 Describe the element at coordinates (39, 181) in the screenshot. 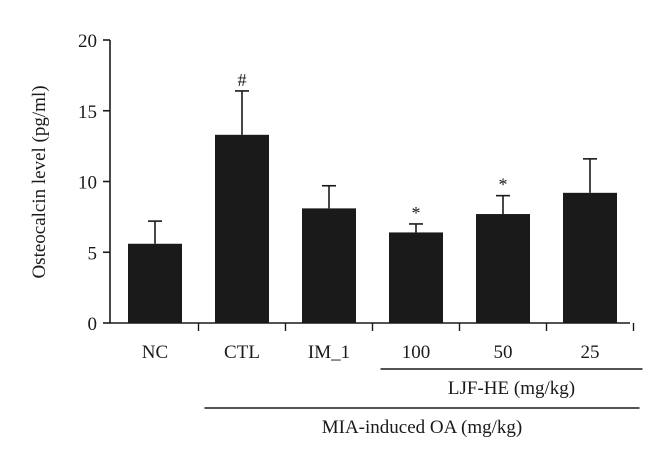

I see `y-axis-label: Osteocalcin level (pg/ml)` at that location.